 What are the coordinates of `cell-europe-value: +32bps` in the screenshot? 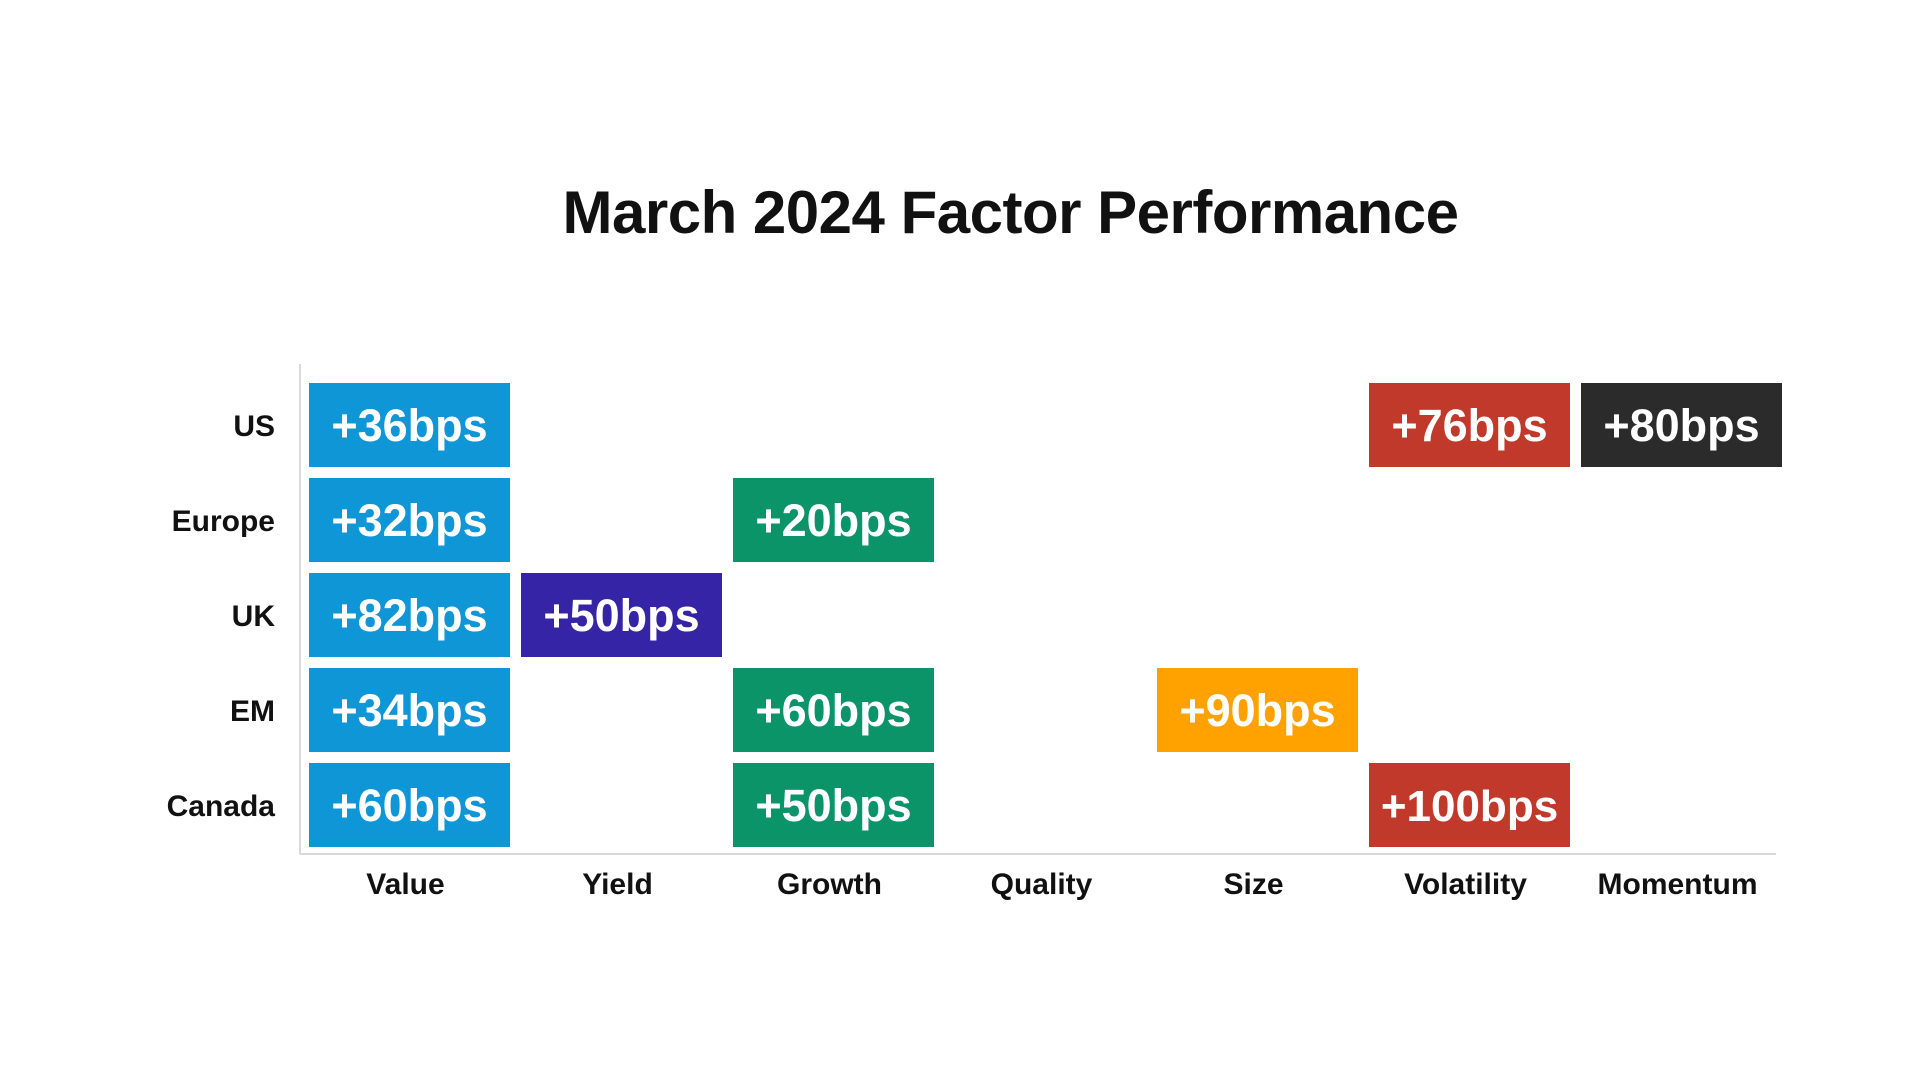 It's located at (409, 520).